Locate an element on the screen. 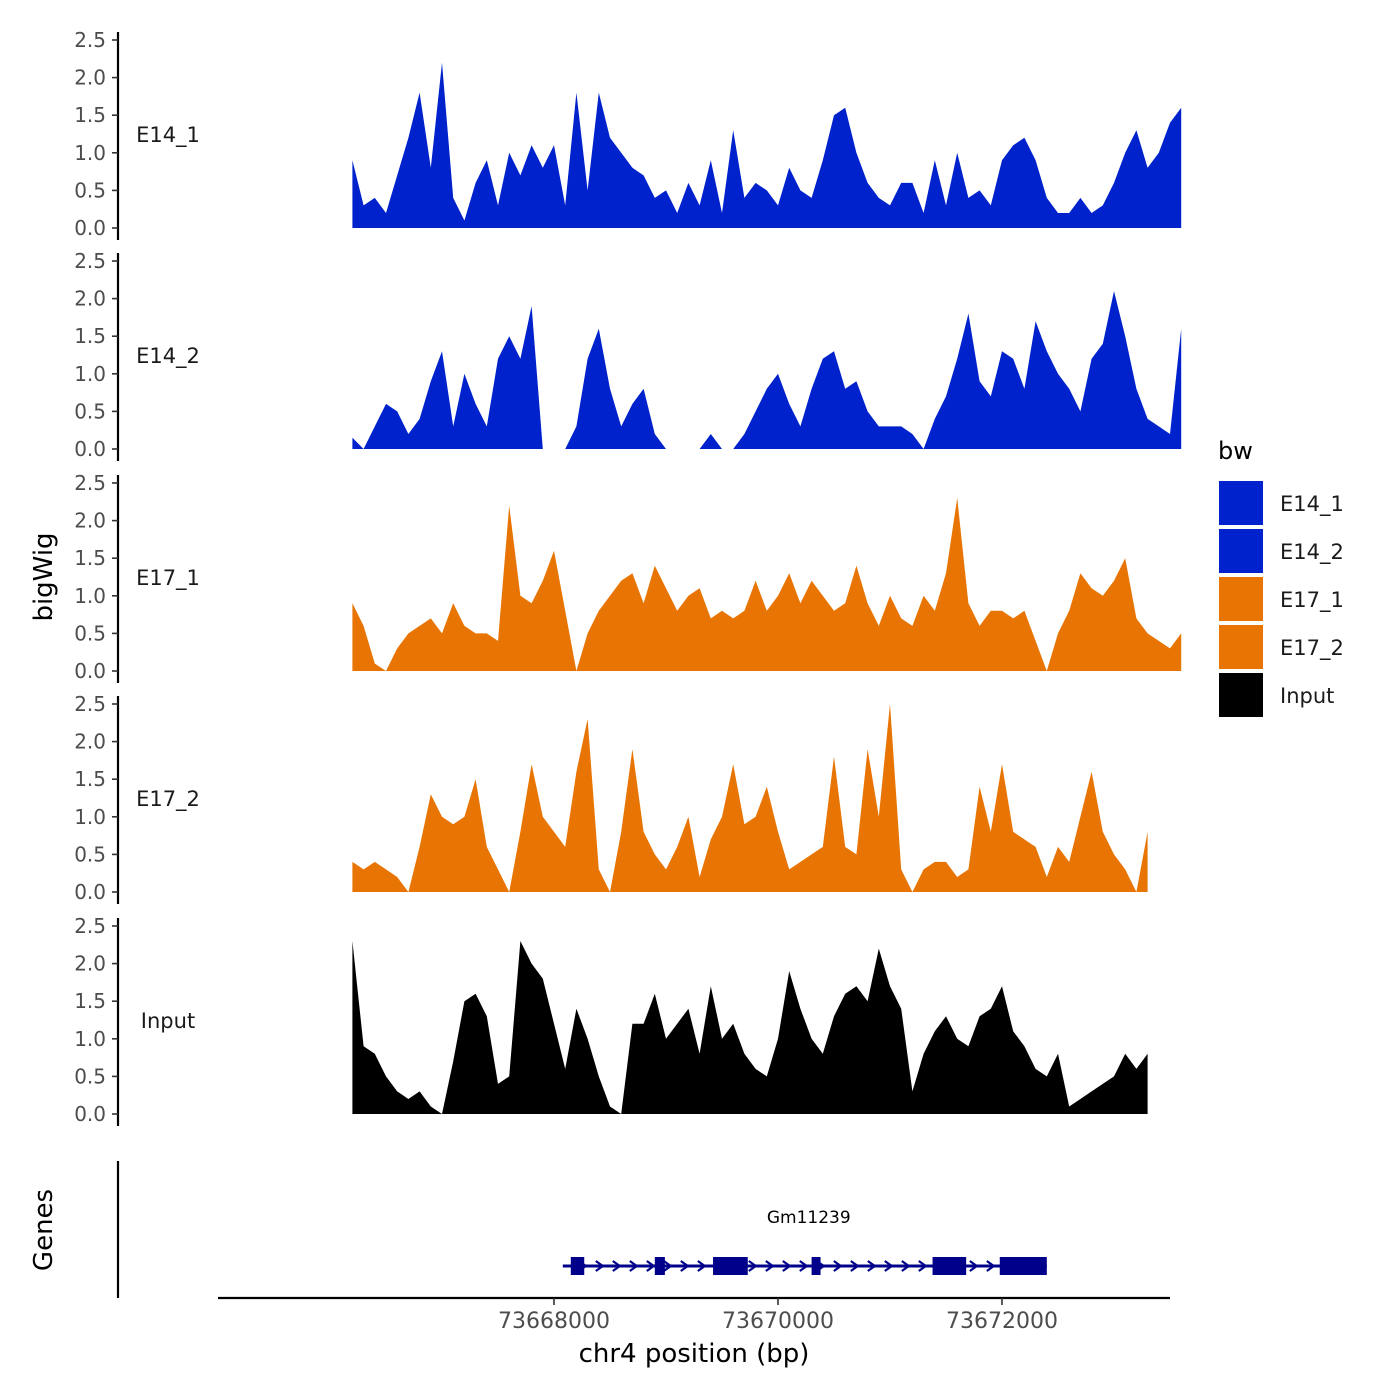 The image size is (1400, 1400). legend: bw E14_1 E14_2 E17_1 E17_2 Input is located at coordinates (1280, 578).